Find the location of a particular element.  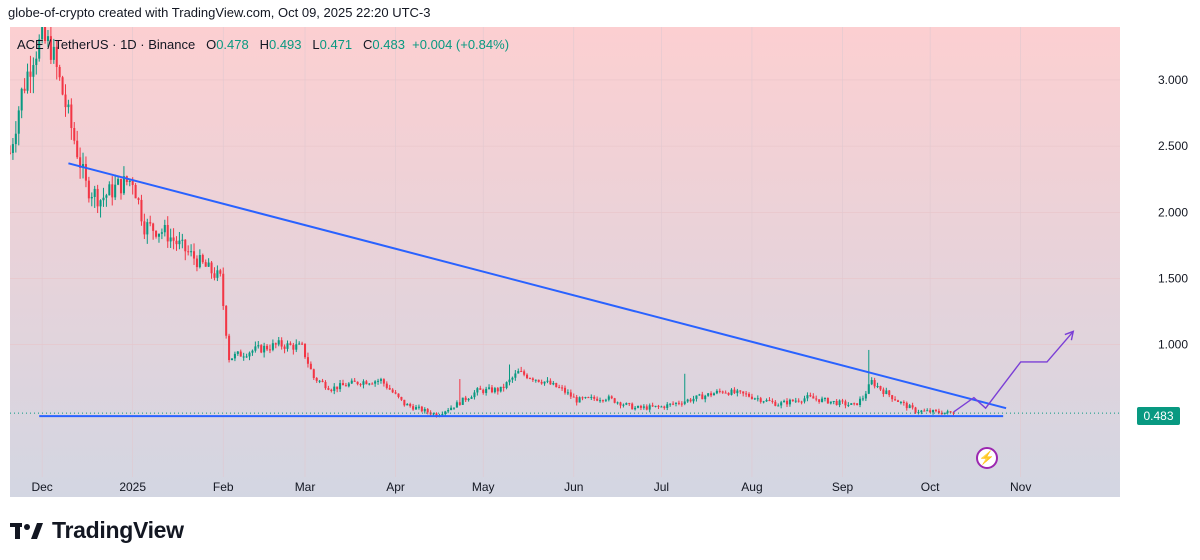

symbol-name: ACE / TetherUS · 1D · Binance is located at coordinates (106, 44).